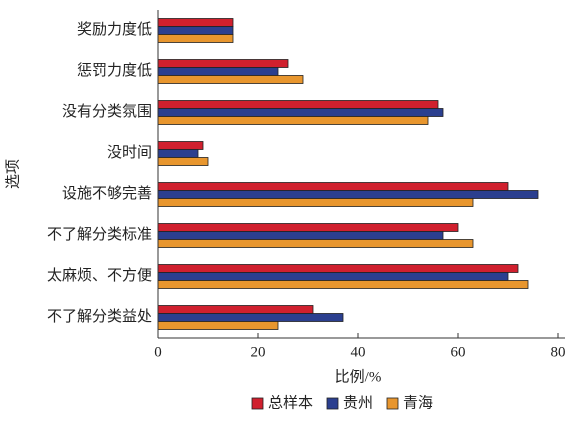 This screenshot has height=425, width=572. I want to click on legend-label: 贵州, so click(358, 402).